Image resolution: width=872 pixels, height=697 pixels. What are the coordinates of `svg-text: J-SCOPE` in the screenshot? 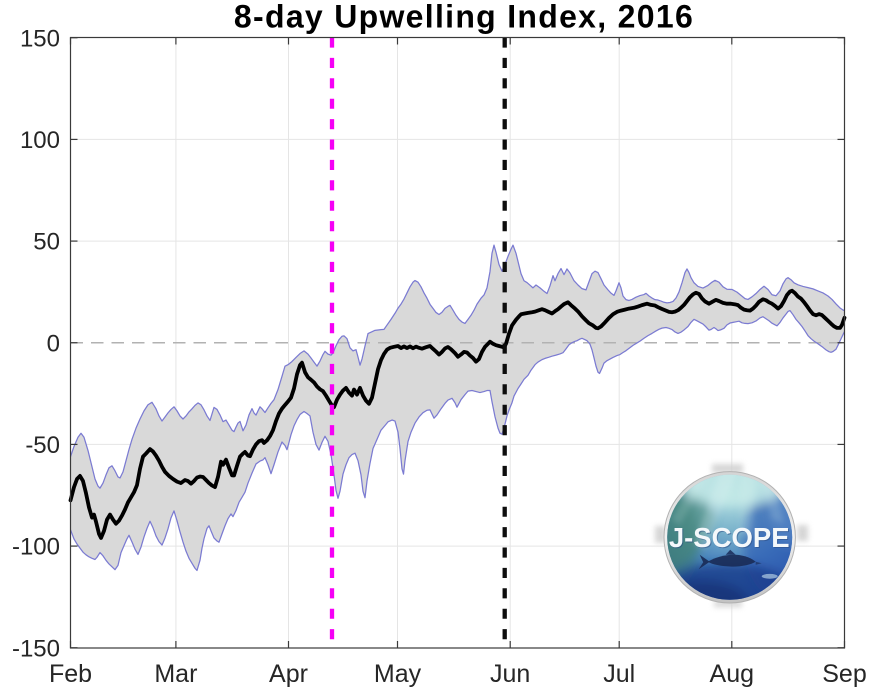 It's located at (729, 537).